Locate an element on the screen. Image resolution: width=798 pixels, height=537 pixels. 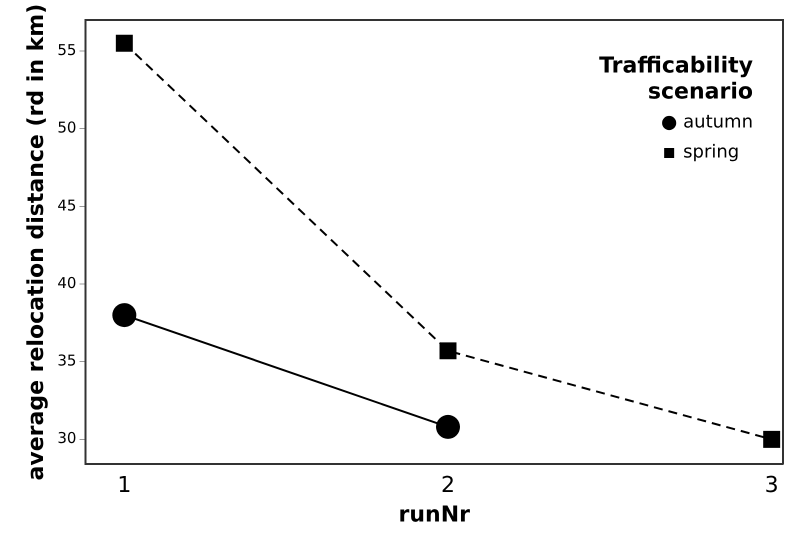
y-tick-label: 35 is located at coordinates (66, 361).